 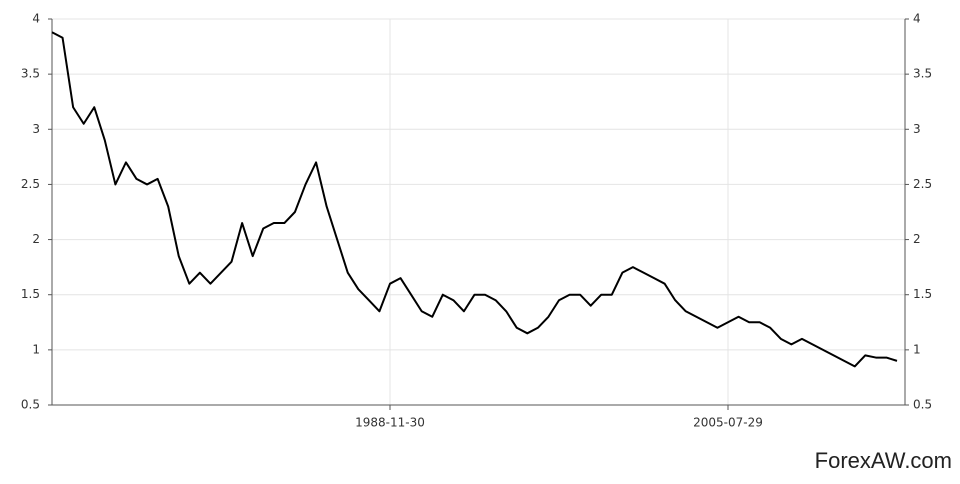 What do you see at coordinates (922, 294) in the screenshot?
I see `y2-tick-label: 1.5` at bounding box center [922, 294].